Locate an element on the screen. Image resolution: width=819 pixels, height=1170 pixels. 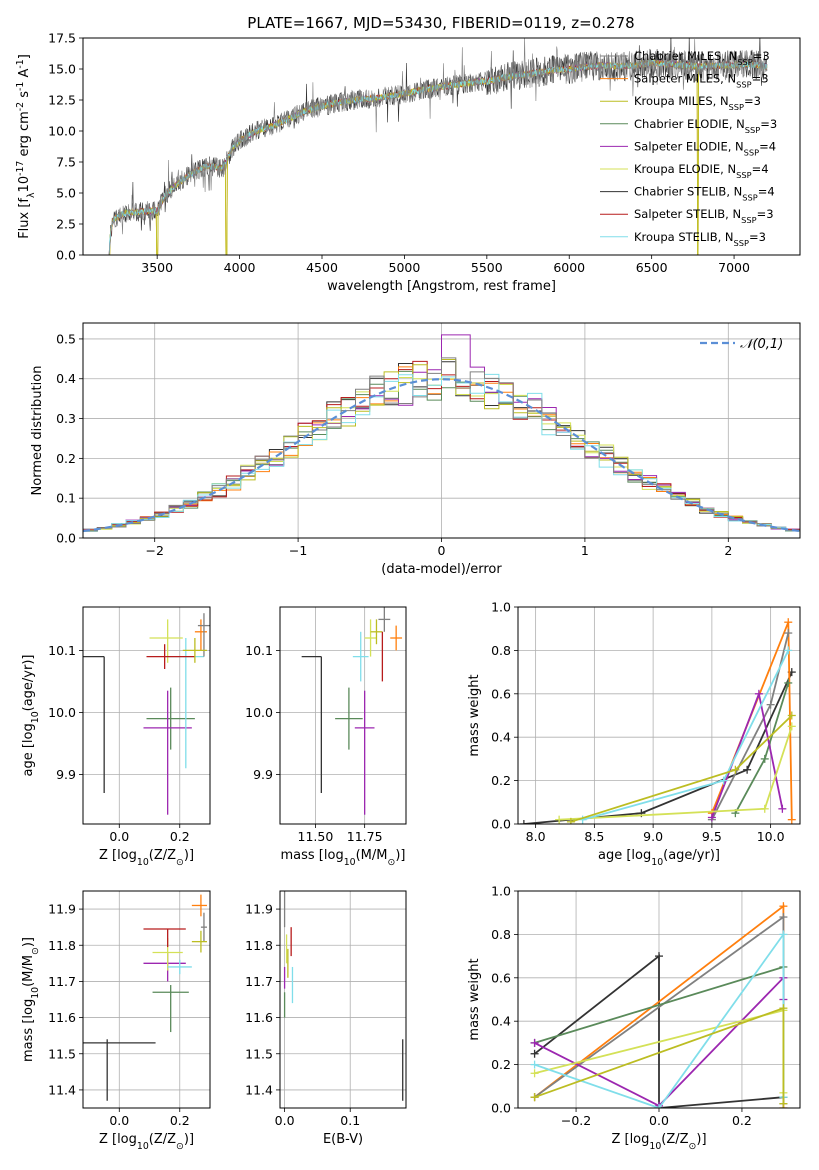
legend-label: 𝒩(0,1) is located at coordinates (761, 344).